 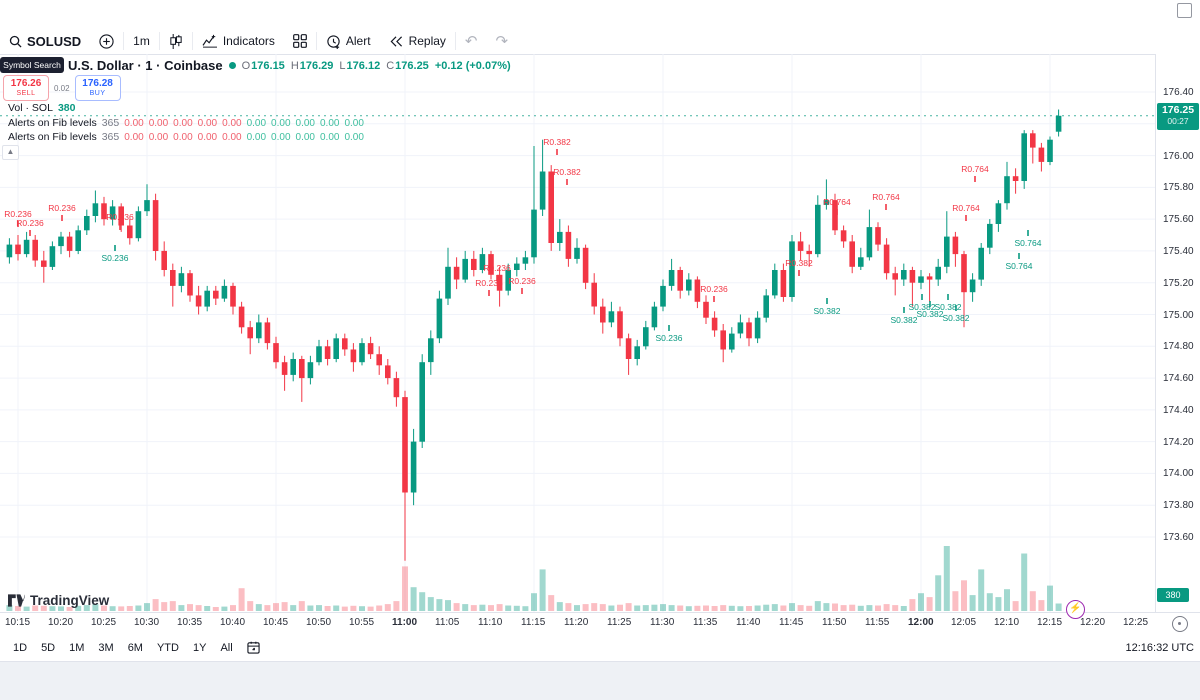 I want to click on layout-grid-button, so click(x=300, y=41).